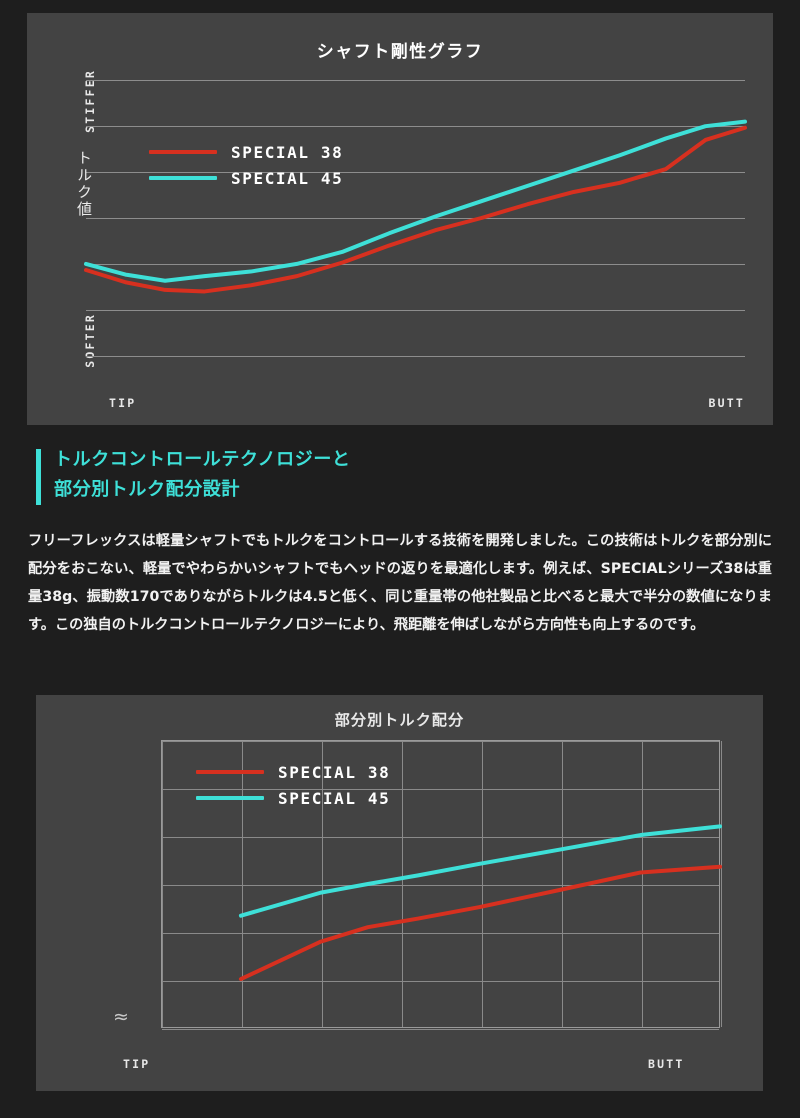 The height and width of the screenshot is (1118, 800). Describe the element at coordinates (147, 489) in the screenshot. I see `torque-heading-line-2: 部分別トルク配分設計` at that location.